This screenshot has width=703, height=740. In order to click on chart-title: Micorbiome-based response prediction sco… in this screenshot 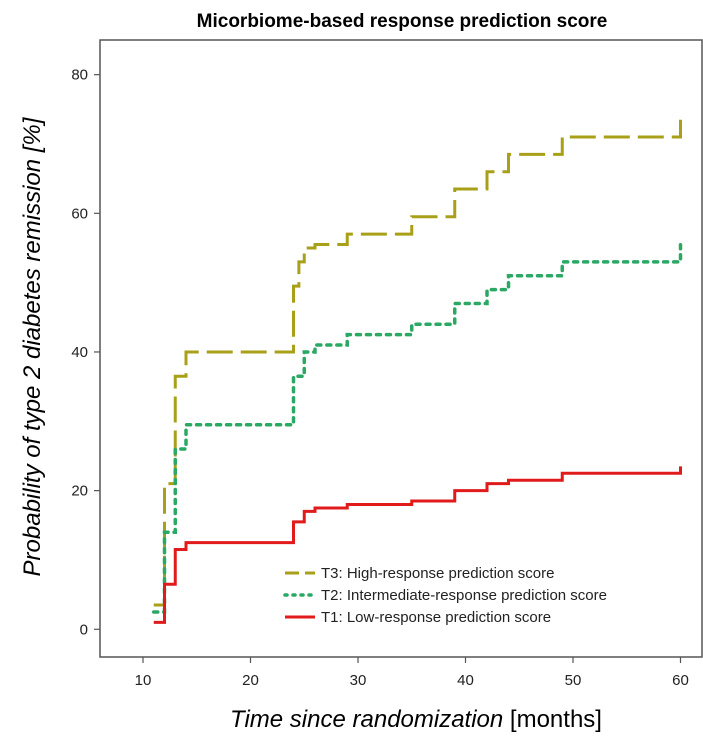, I will do `click(402, 21)`.